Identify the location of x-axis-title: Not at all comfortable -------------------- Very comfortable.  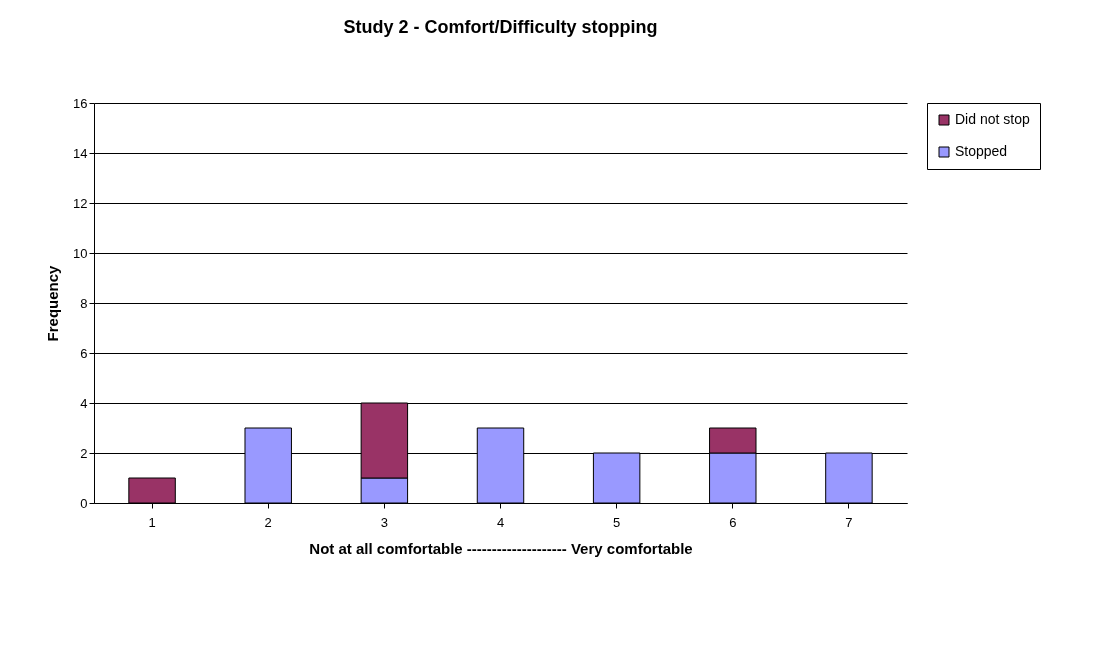
(501, 548).